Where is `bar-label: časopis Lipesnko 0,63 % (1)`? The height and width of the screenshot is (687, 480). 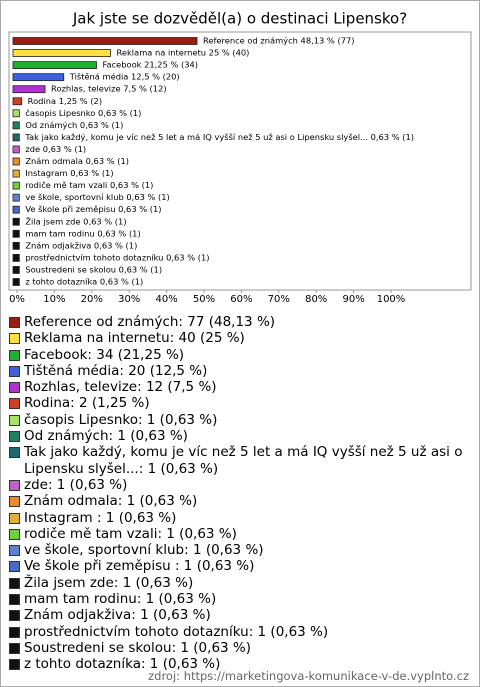 bar-label: časopis Lipesnko 0,63 % (1) is located at coordinates (83, 113).